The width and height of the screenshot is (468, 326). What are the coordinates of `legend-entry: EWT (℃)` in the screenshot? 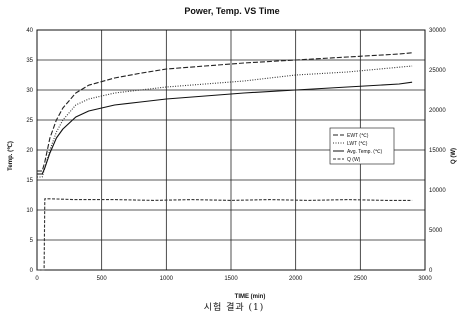 It's located at (358, 136).